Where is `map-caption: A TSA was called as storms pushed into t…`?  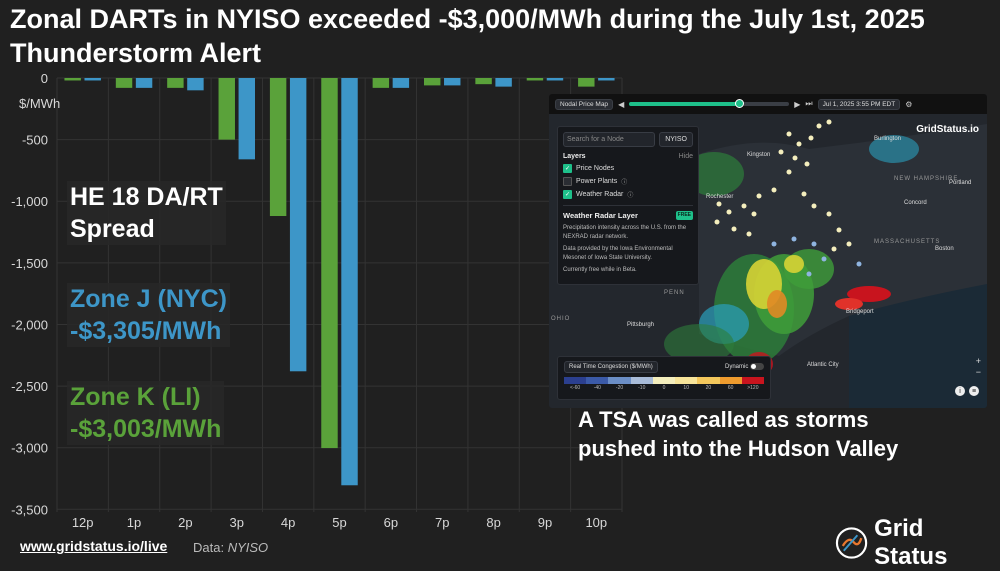 map-caption: A TSA was called as storms pushed into t… is located at coordinates (738, 434).